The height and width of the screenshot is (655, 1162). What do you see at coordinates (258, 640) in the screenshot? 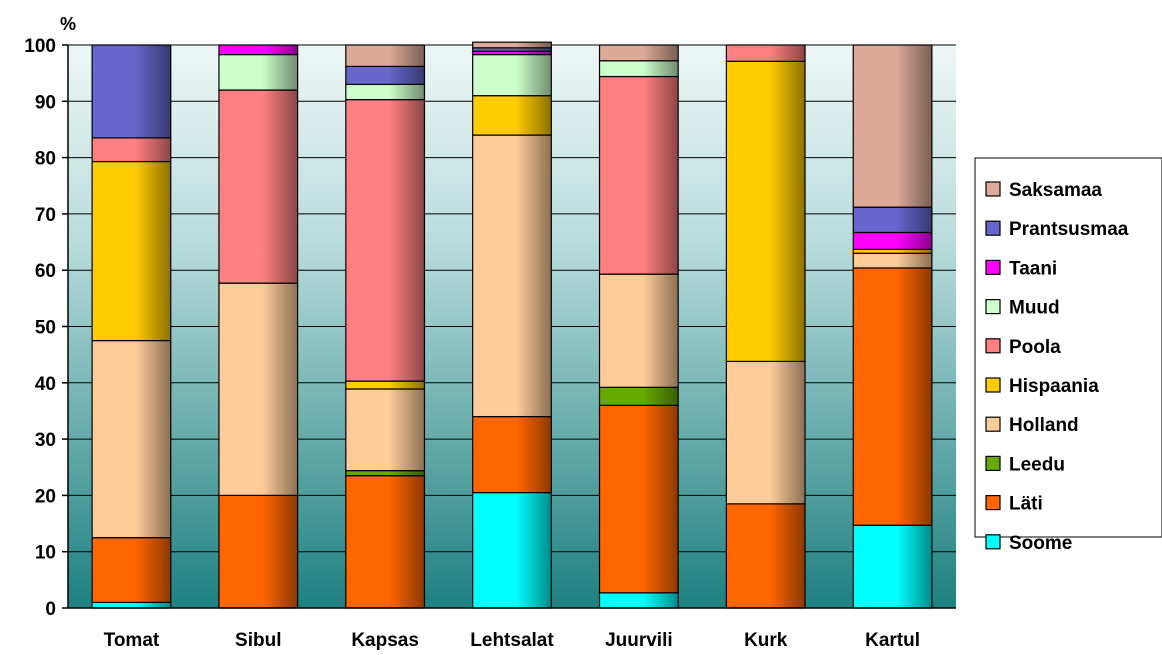
I see `x-tick-label: Sibul` at bounding box center [258, 640].